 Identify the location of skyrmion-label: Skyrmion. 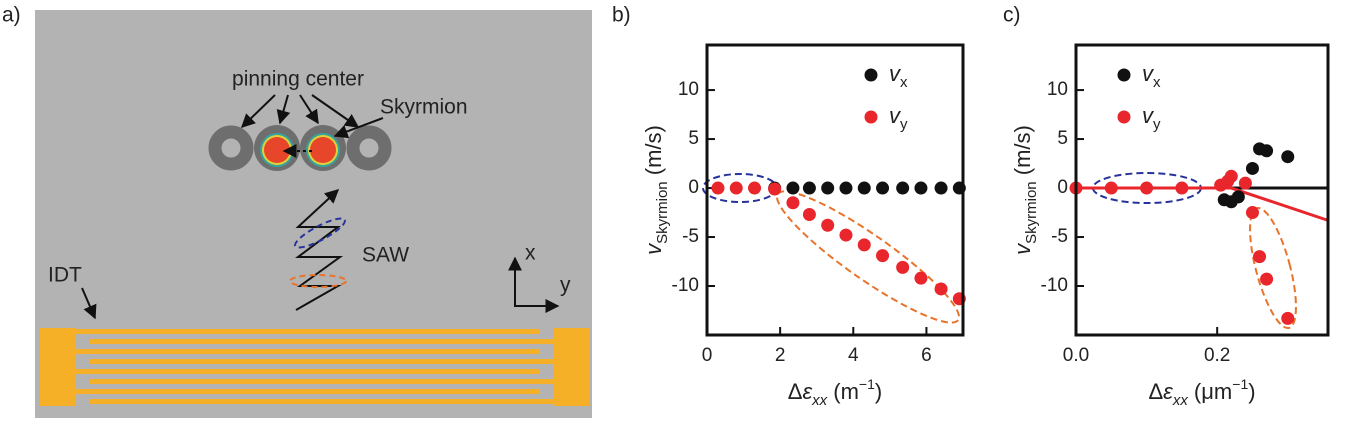
(424, 107).